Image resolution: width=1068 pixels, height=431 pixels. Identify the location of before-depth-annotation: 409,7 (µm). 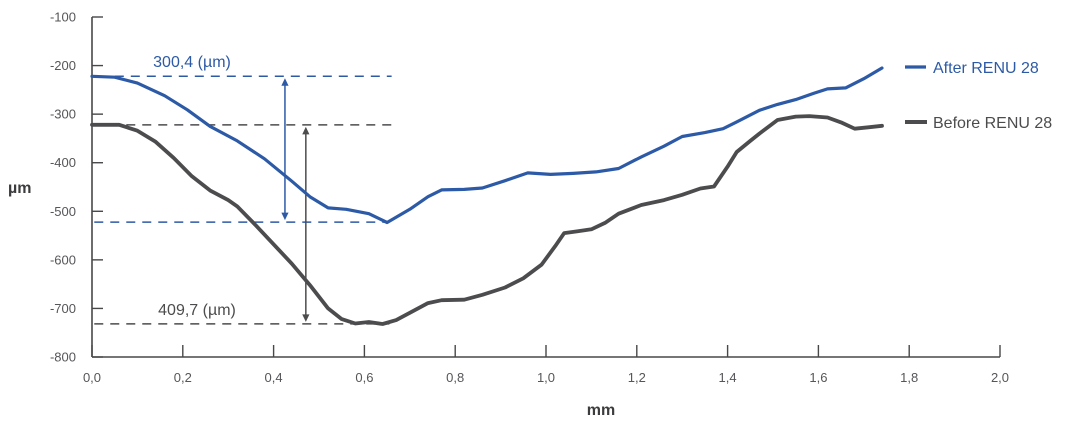
(197, 310).